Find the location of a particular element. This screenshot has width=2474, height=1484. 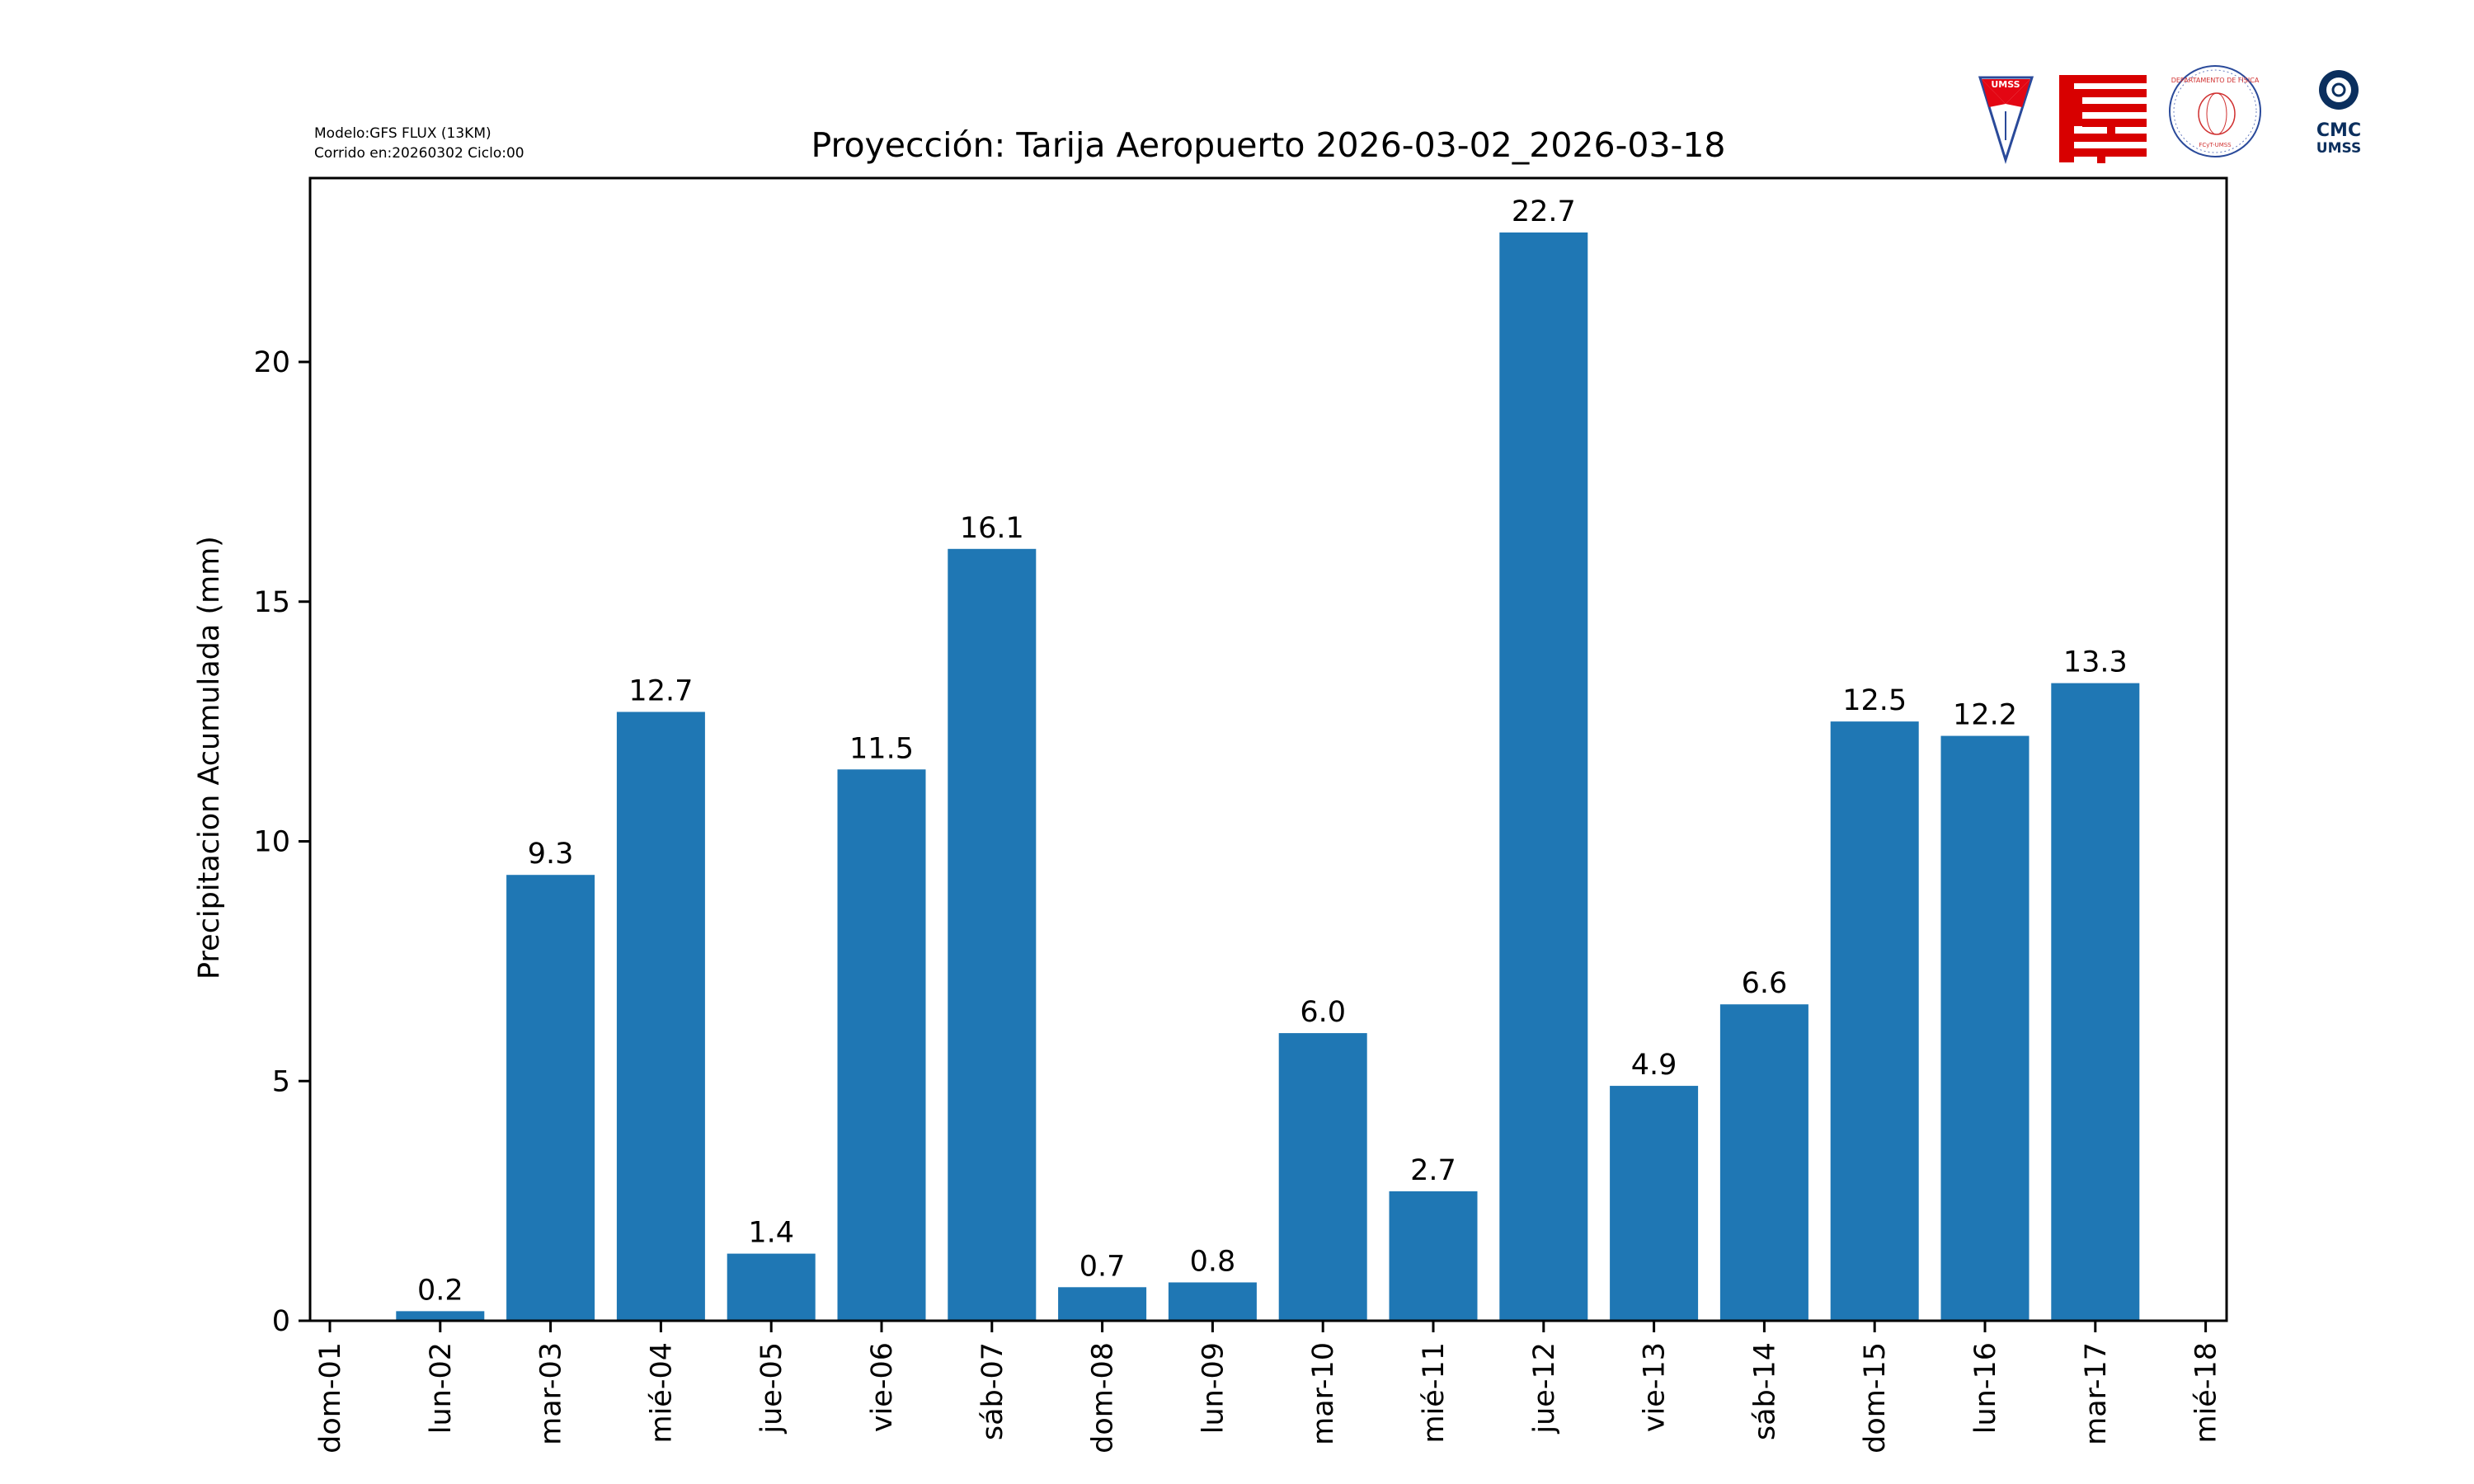

x-tick-label: jue-12 is located at coordinates (1544, 1388).